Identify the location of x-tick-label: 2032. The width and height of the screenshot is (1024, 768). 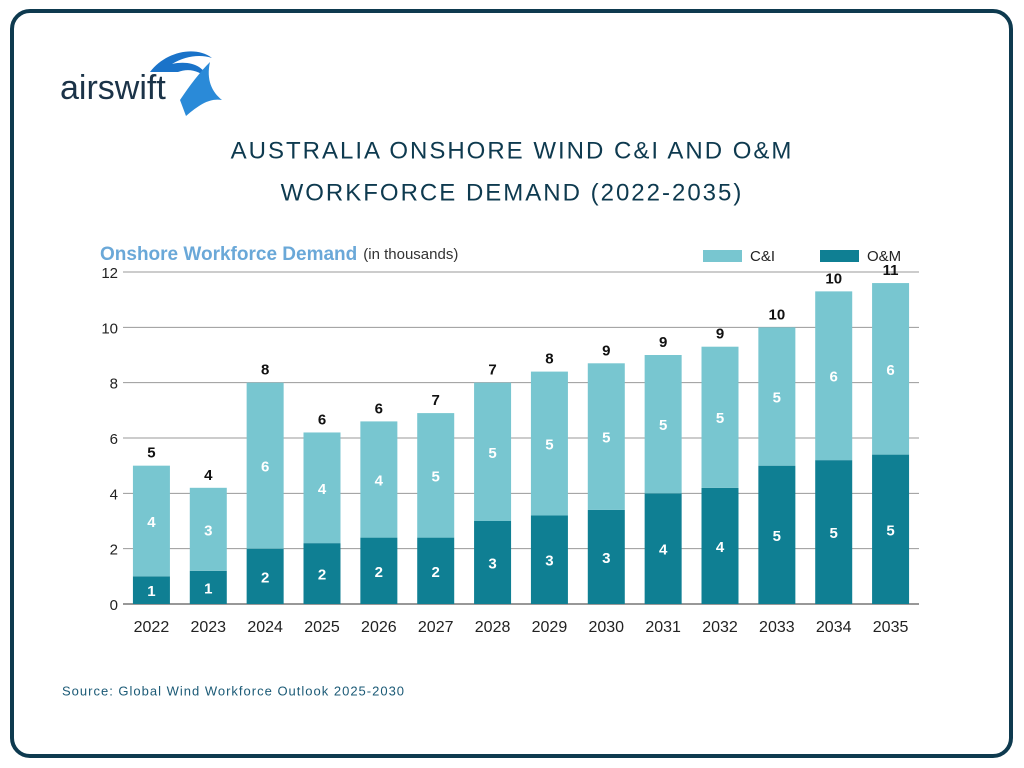
(720, 627).